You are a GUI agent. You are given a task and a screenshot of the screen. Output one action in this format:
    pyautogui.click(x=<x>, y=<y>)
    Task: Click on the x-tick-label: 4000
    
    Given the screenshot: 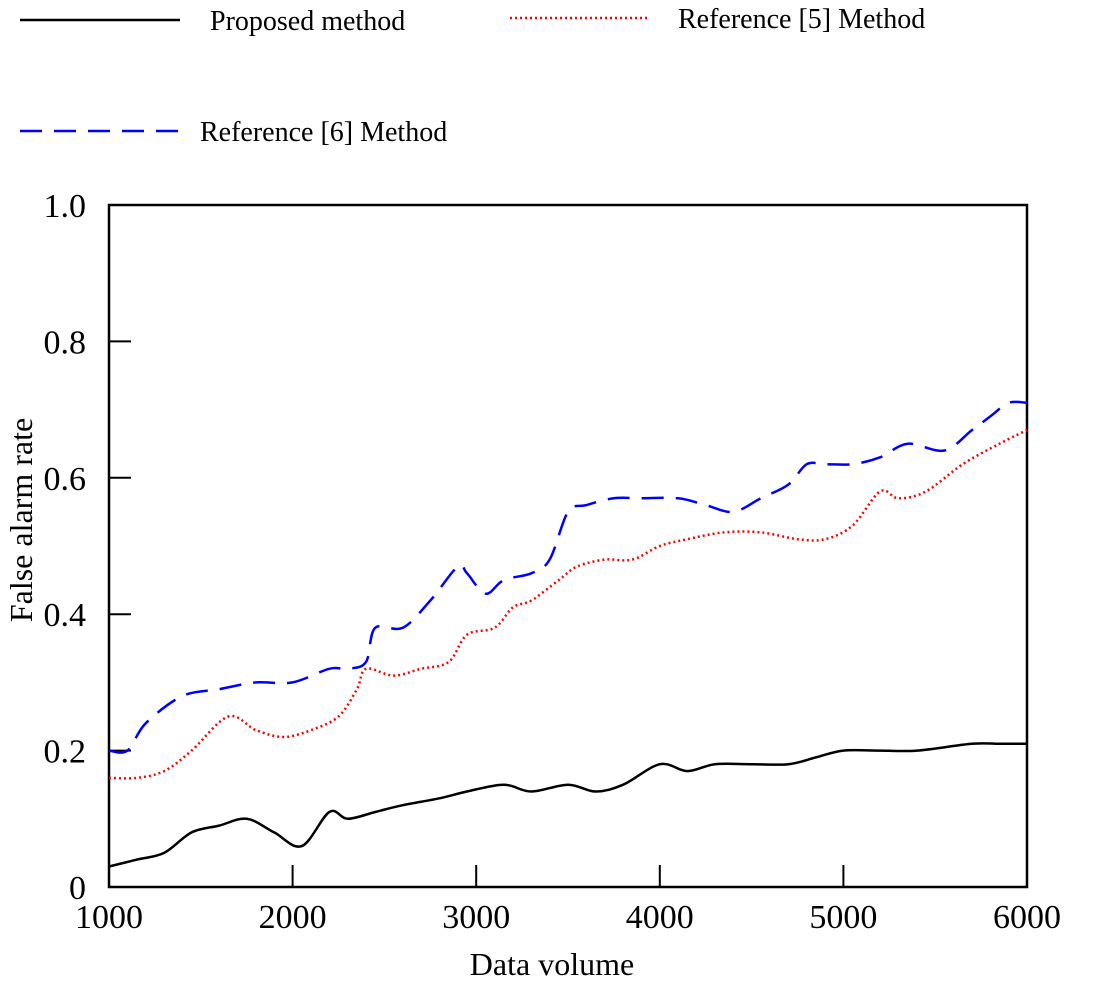 What is the action you would take?
    pyautogui.click(x=660, y=917)
    